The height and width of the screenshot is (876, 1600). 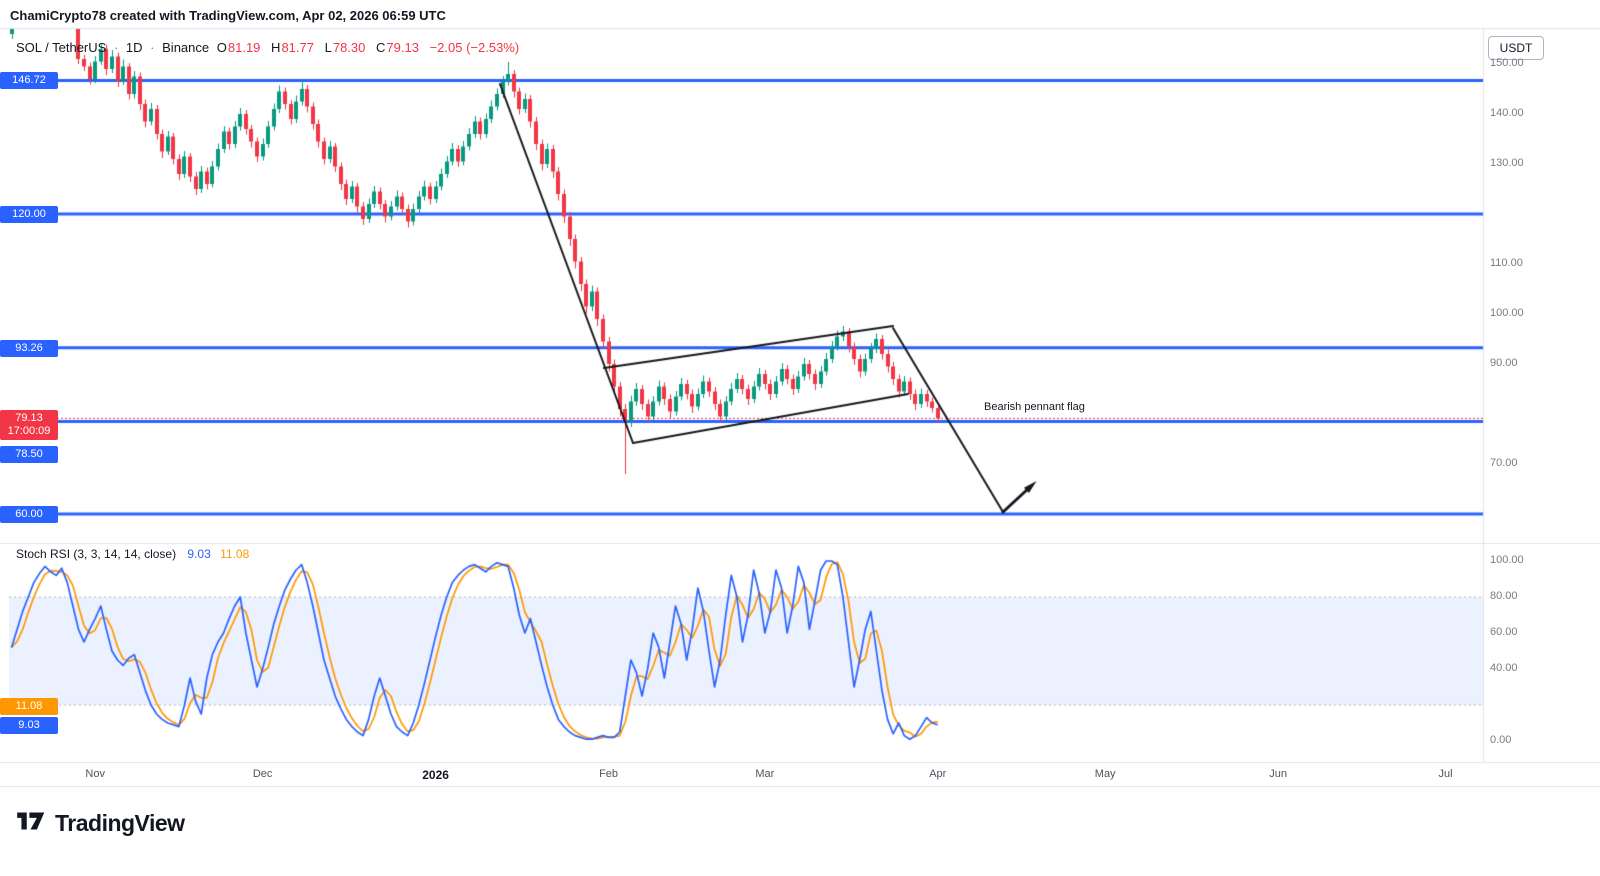 I want to click on close-label: C, so click(x=381, y=47).